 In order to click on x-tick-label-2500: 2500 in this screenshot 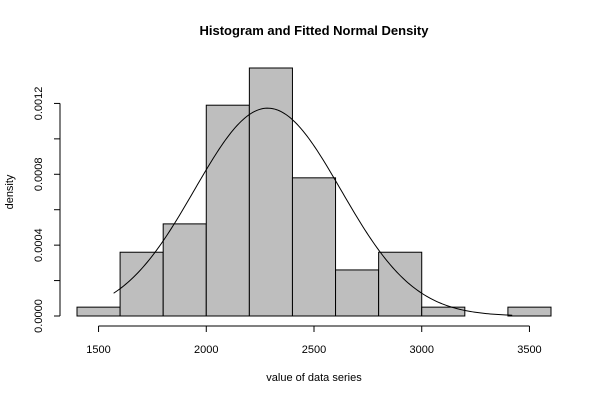, I will do `click(314, 350)`.